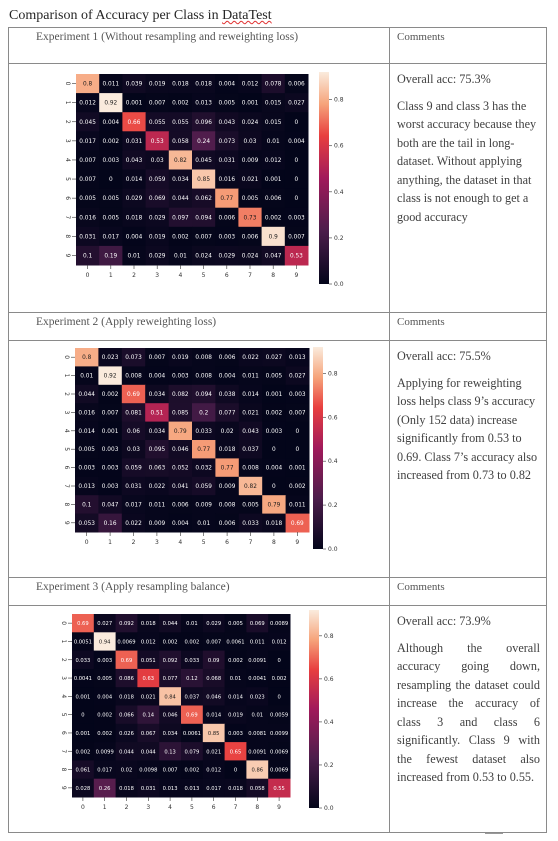 Image resolution: width=558 pixels, height=841 pixels. What do you see at coordinates (63, 660) in the screenshot?
I see `y-axis-tick-label: 2` at bounding box center [63, 660].